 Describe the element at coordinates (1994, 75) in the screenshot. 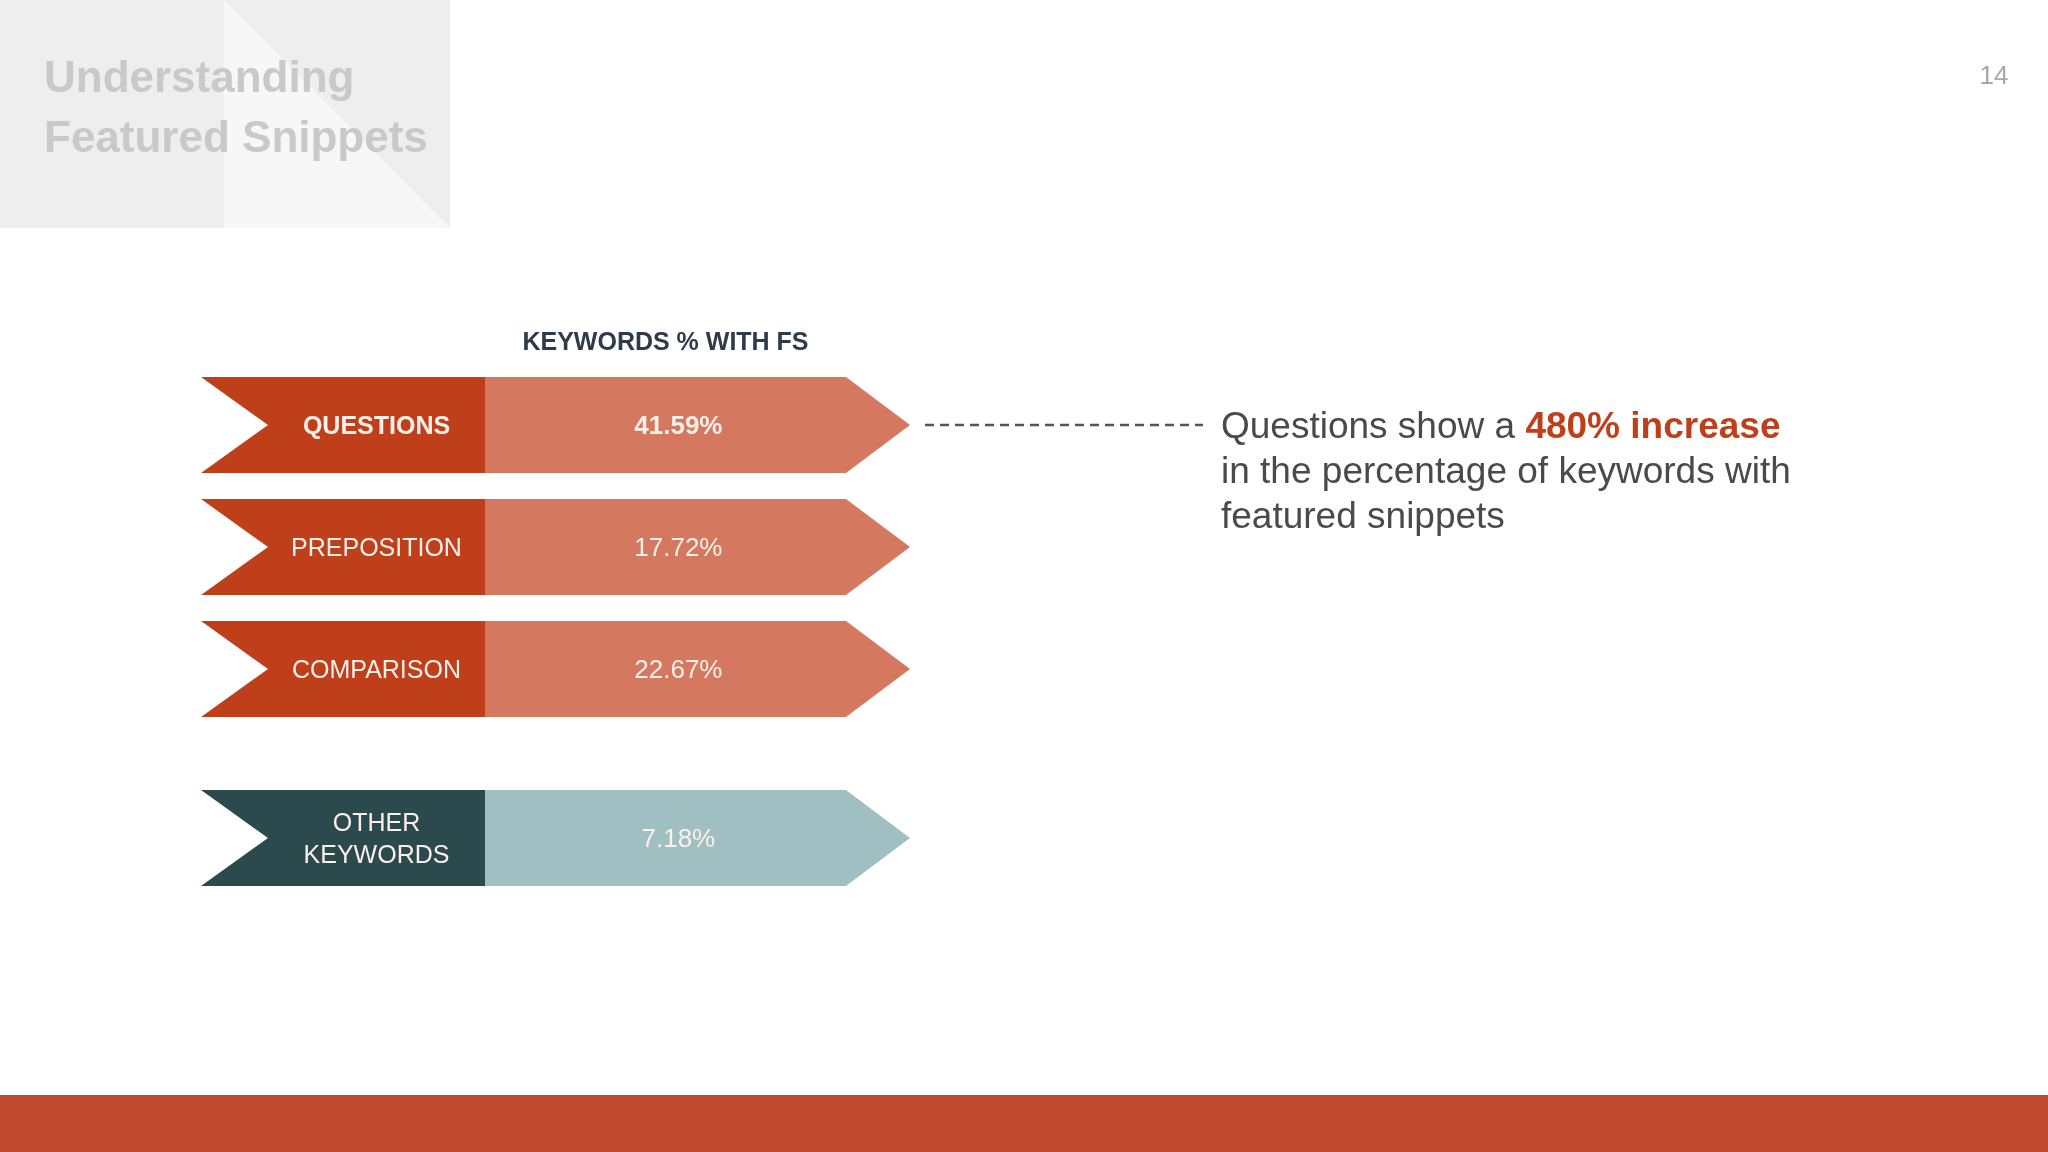

I see `text: 14` at that location.